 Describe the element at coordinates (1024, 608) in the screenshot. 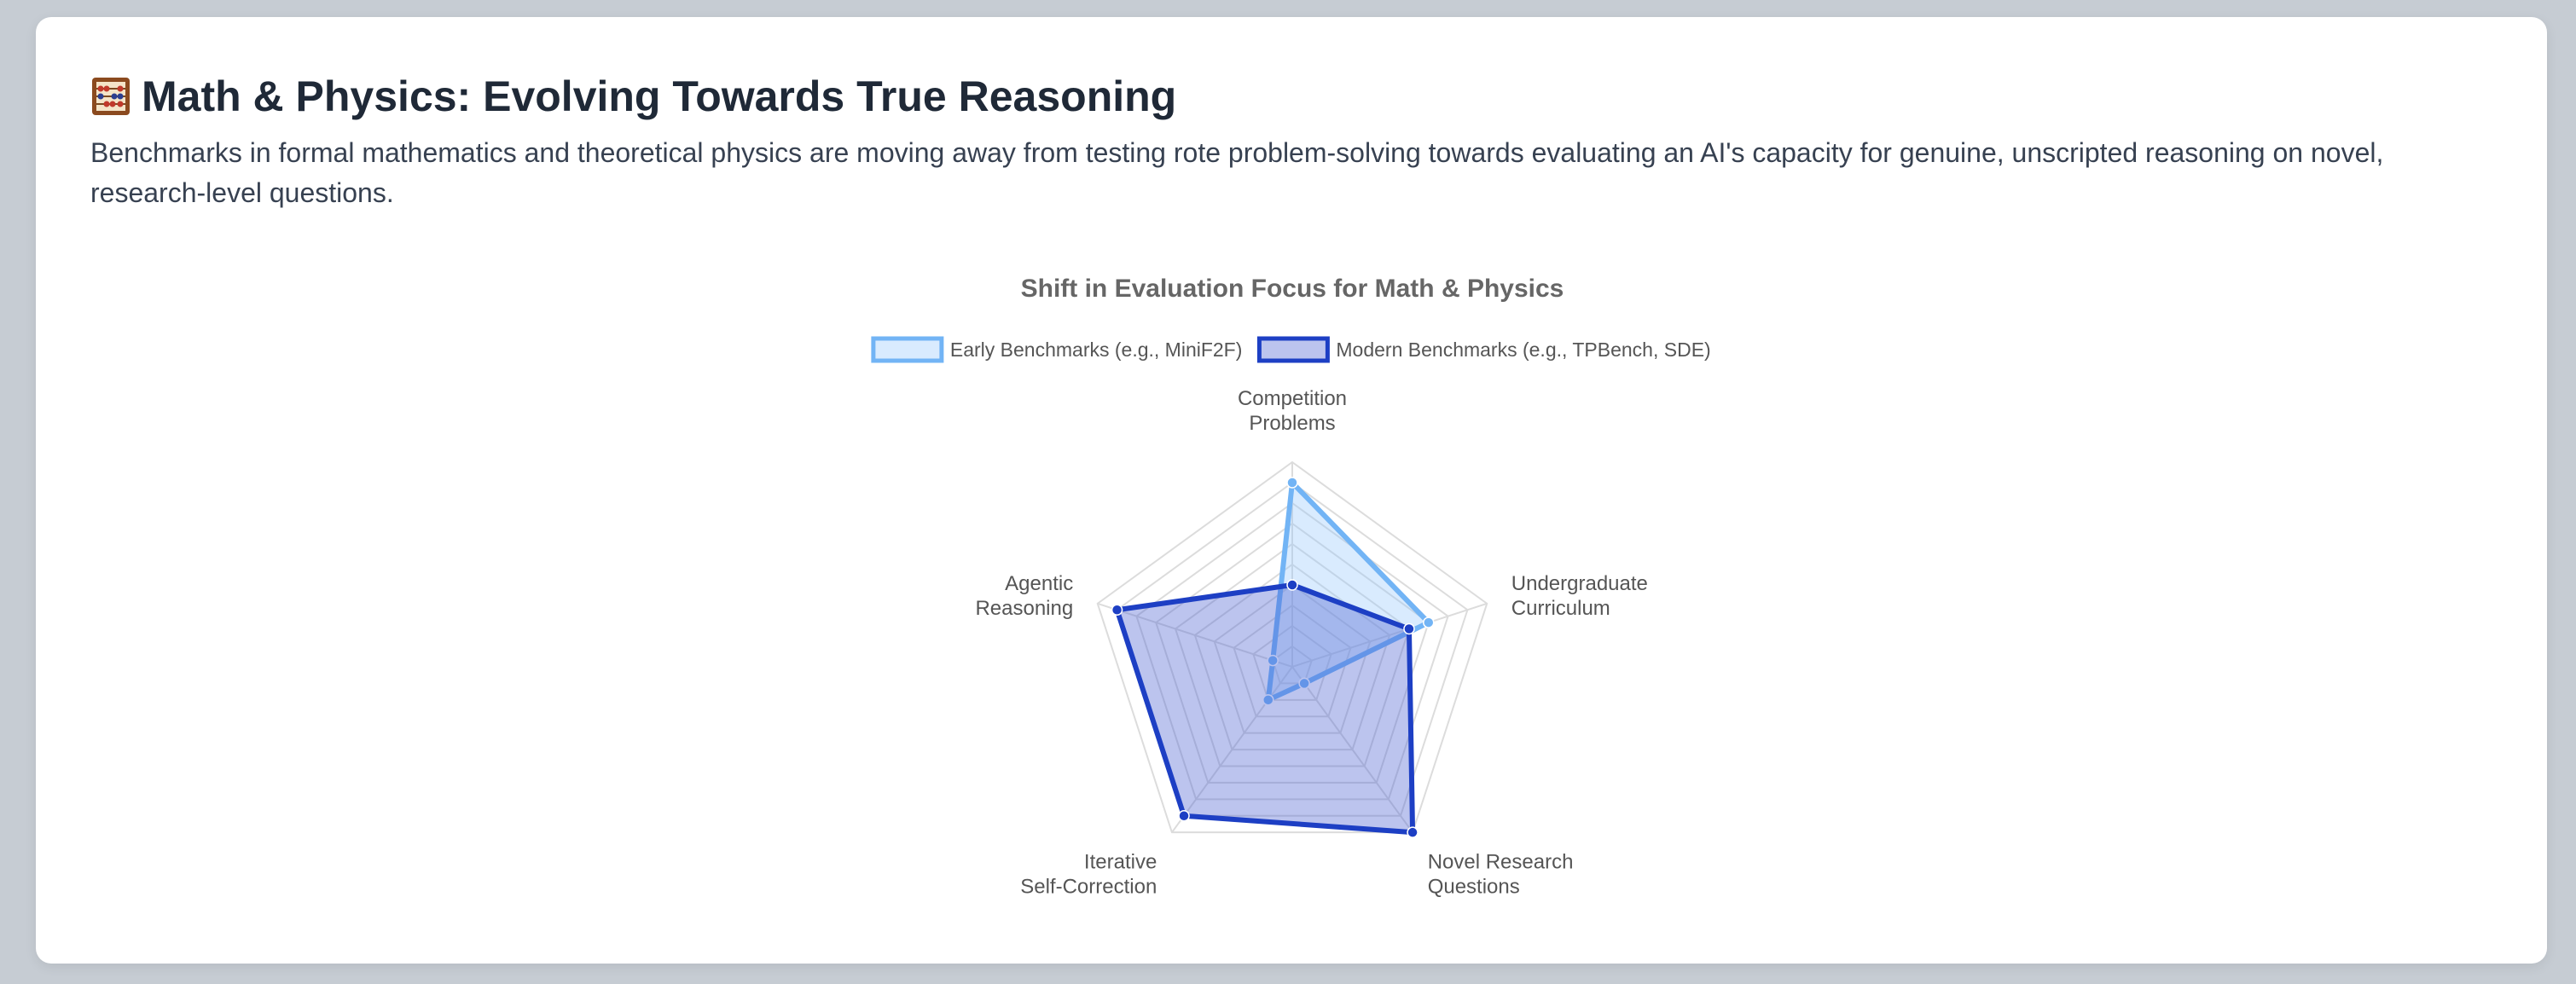

I see `axis-label-line: Reasoning` at that location.